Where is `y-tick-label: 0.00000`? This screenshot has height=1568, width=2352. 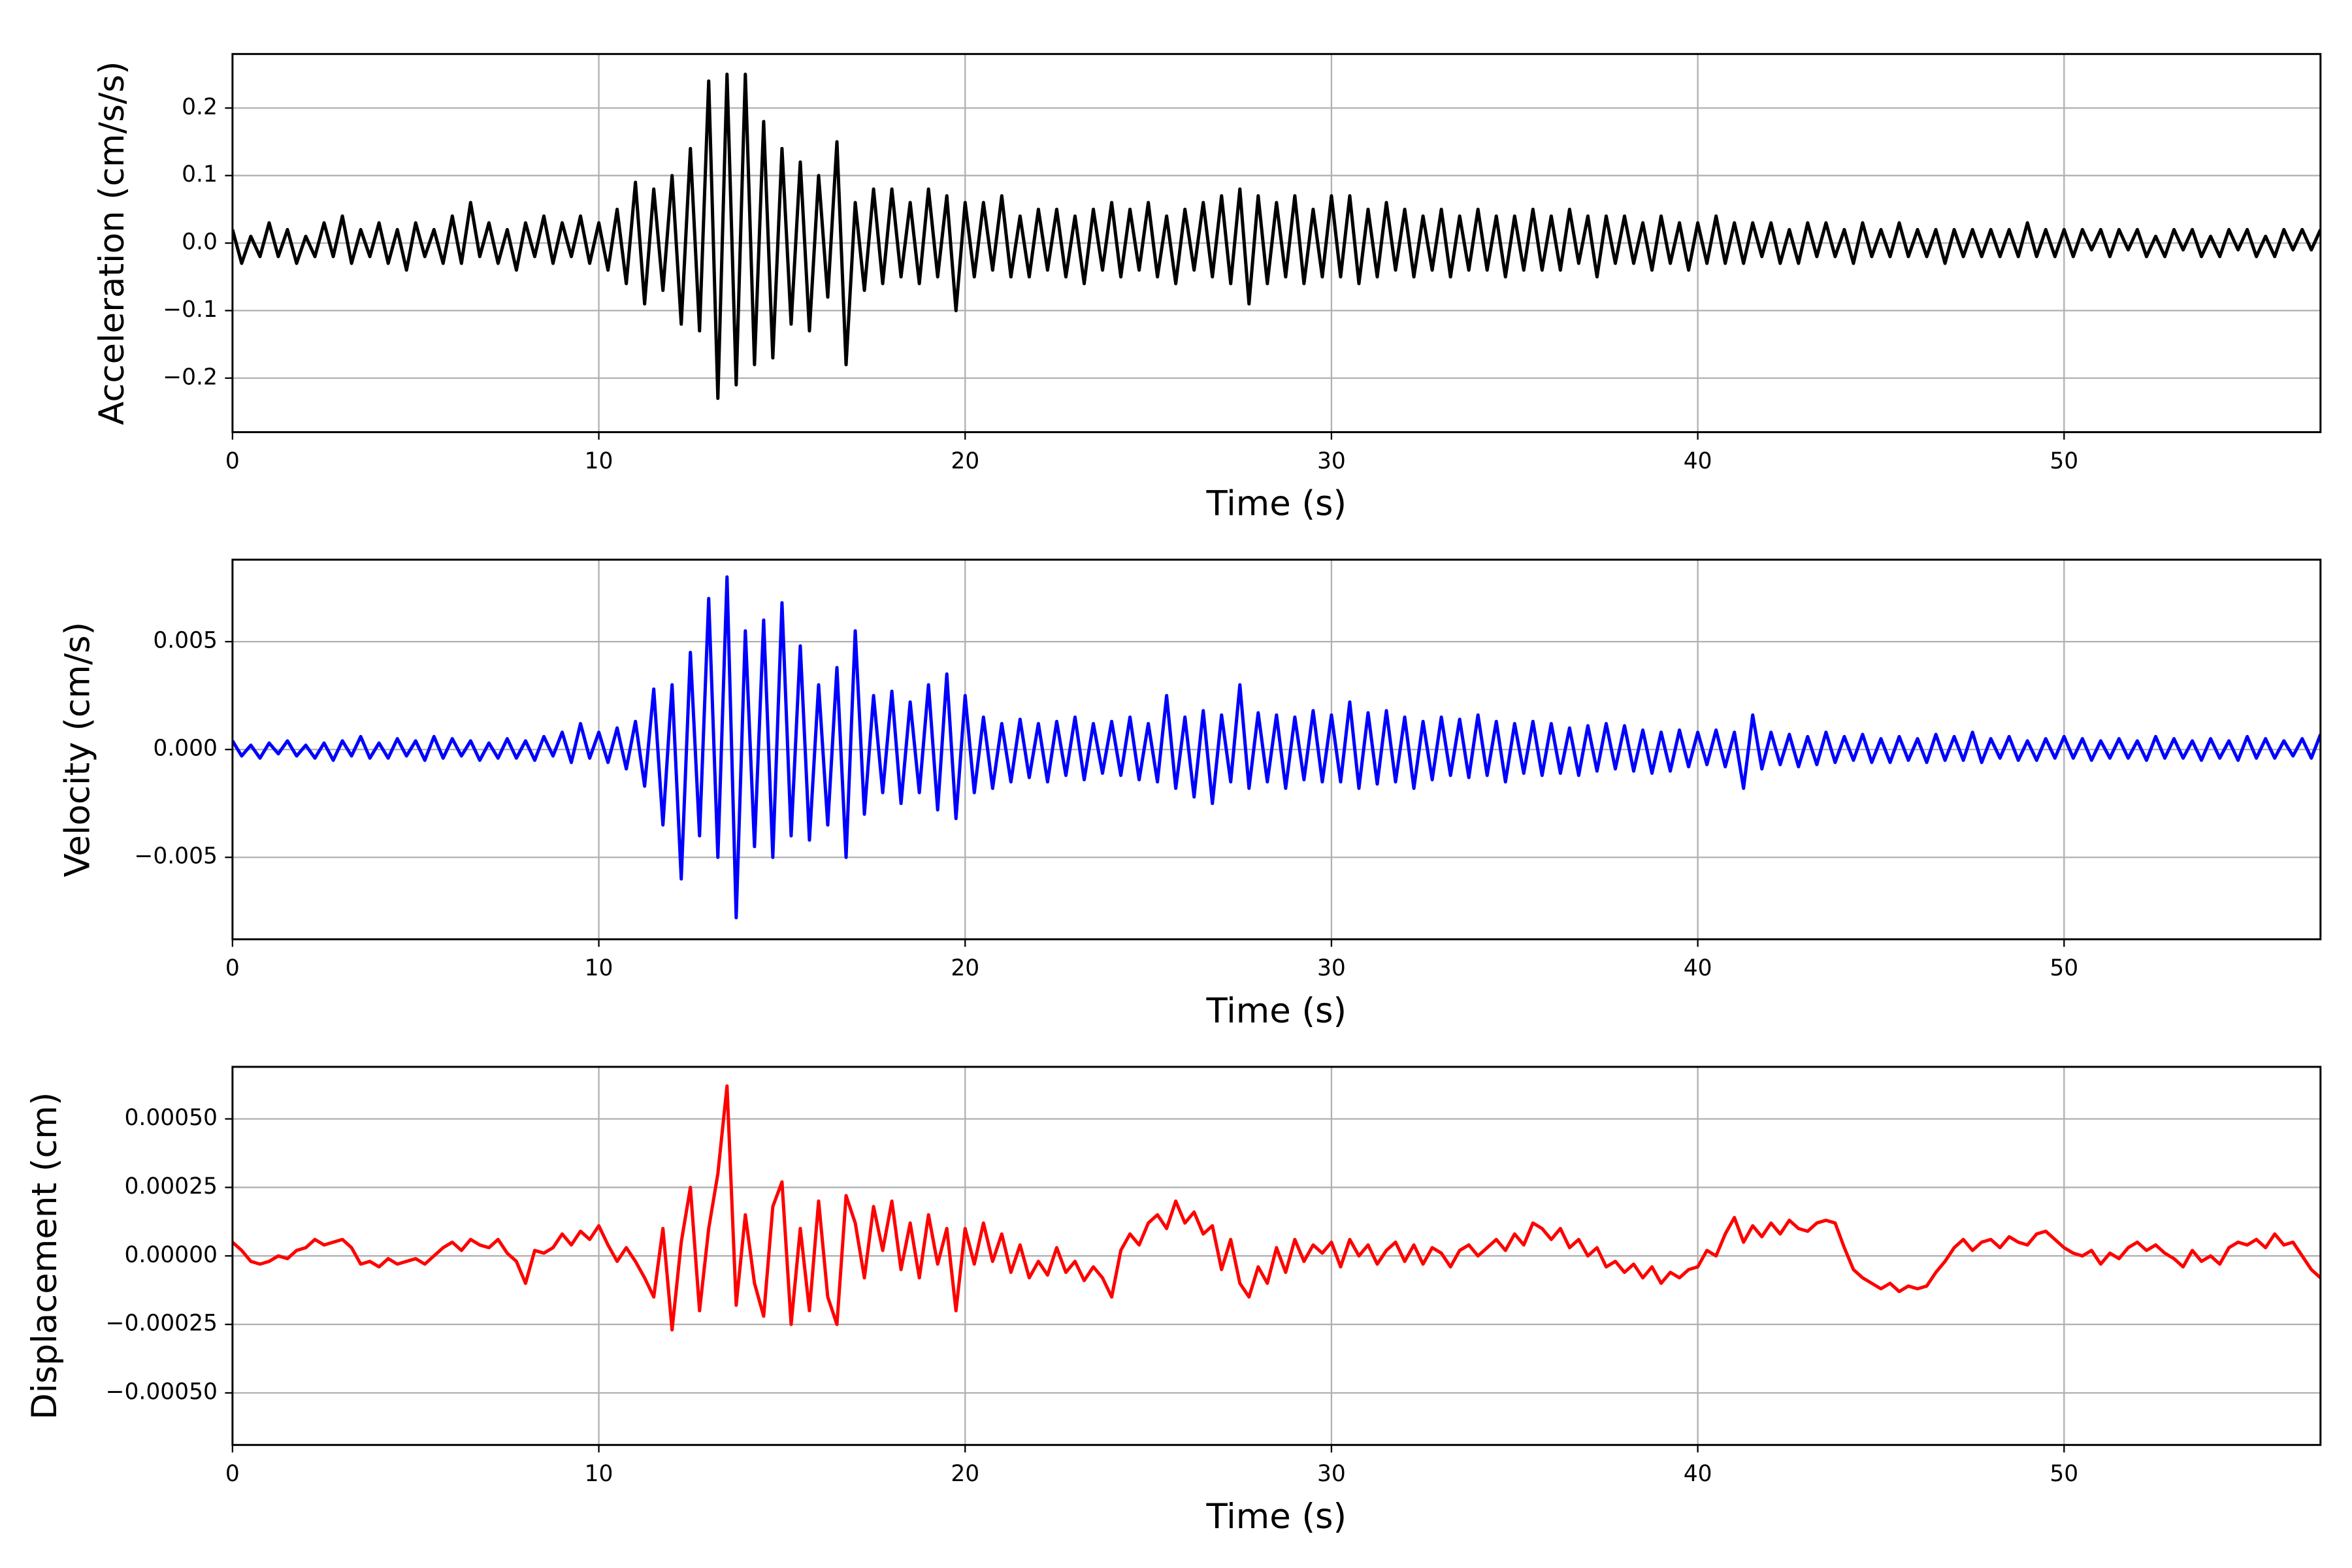
y-tick-label: 0.00000 is located at coordinates (171, 1255).